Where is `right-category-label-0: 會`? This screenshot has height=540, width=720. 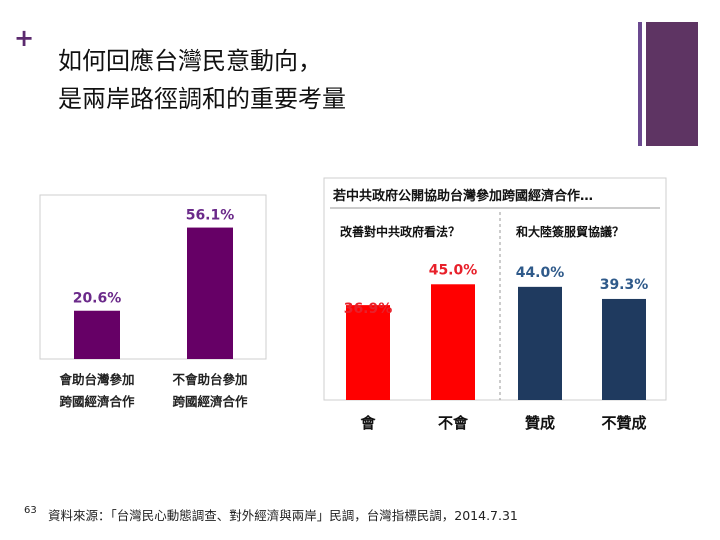 right-category-label-0: 會 is located at coordinates (368, 423).